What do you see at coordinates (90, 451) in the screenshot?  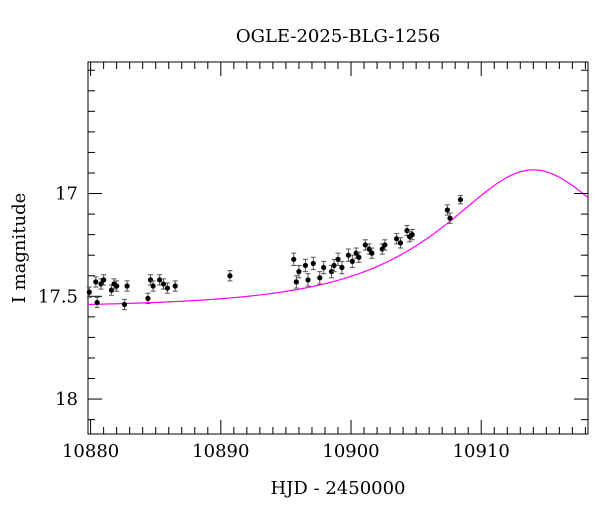 I see `x-tick-label: 10880` at bounding box center [90, 451].